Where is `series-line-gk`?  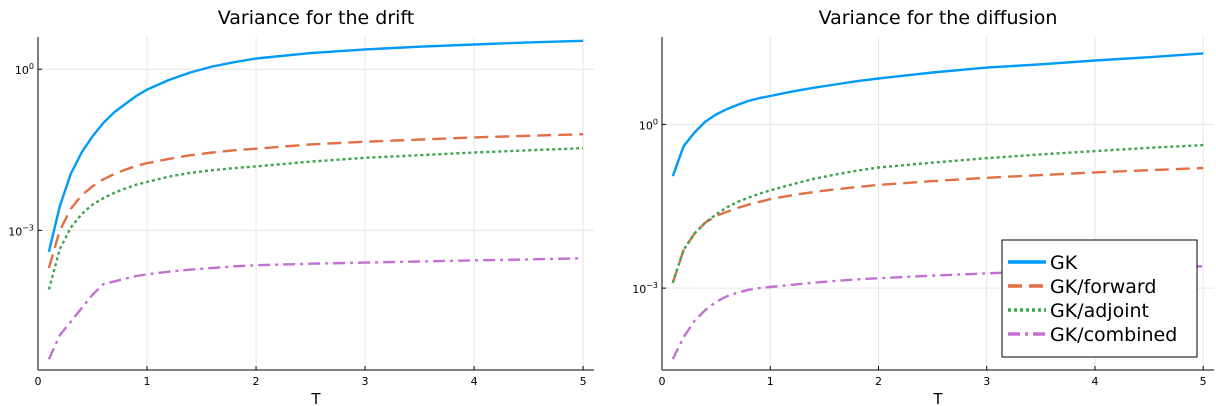
series-line-gk is located at coordinates (937, 114).